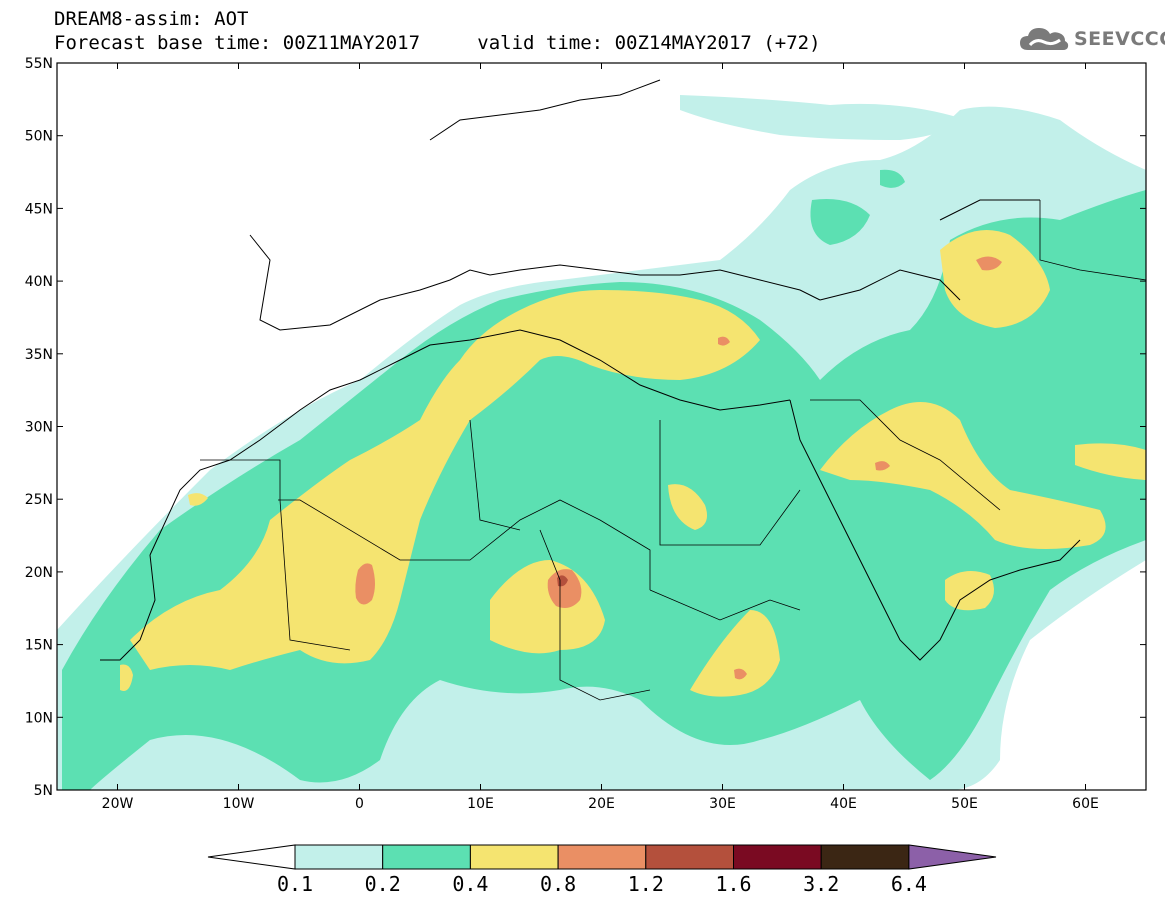  What do you see at coordinates (39, 646) in the screenshot?
I see `lat-tick-label: 15N` at bounding box center [39, 646].